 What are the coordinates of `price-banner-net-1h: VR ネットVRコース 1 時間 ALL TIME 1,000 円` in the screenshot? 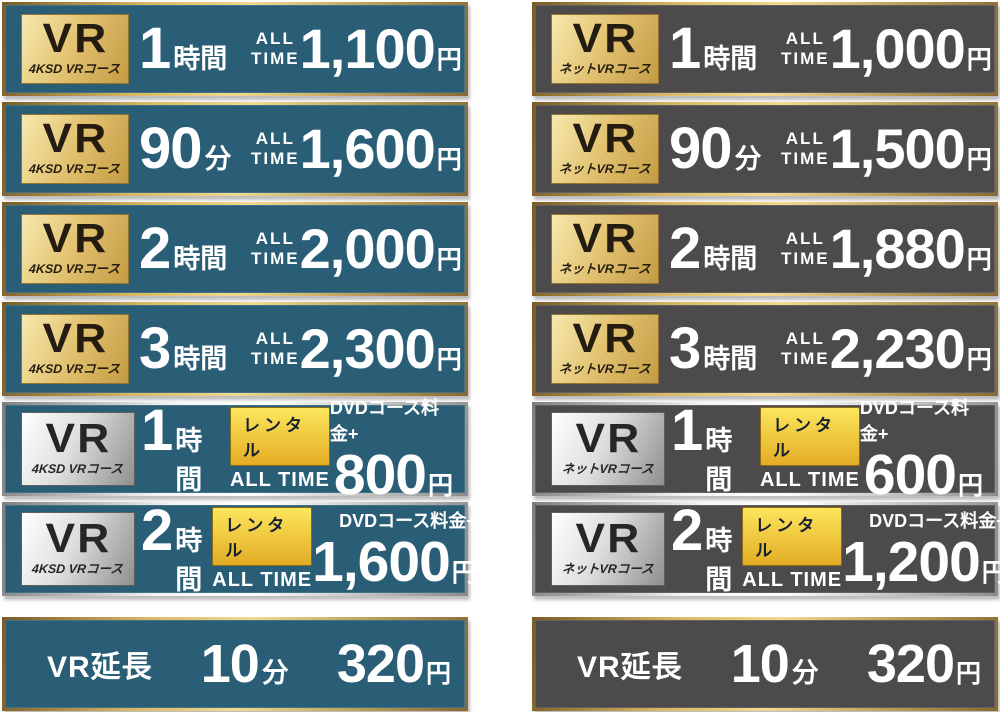 It's located at (765, 49).